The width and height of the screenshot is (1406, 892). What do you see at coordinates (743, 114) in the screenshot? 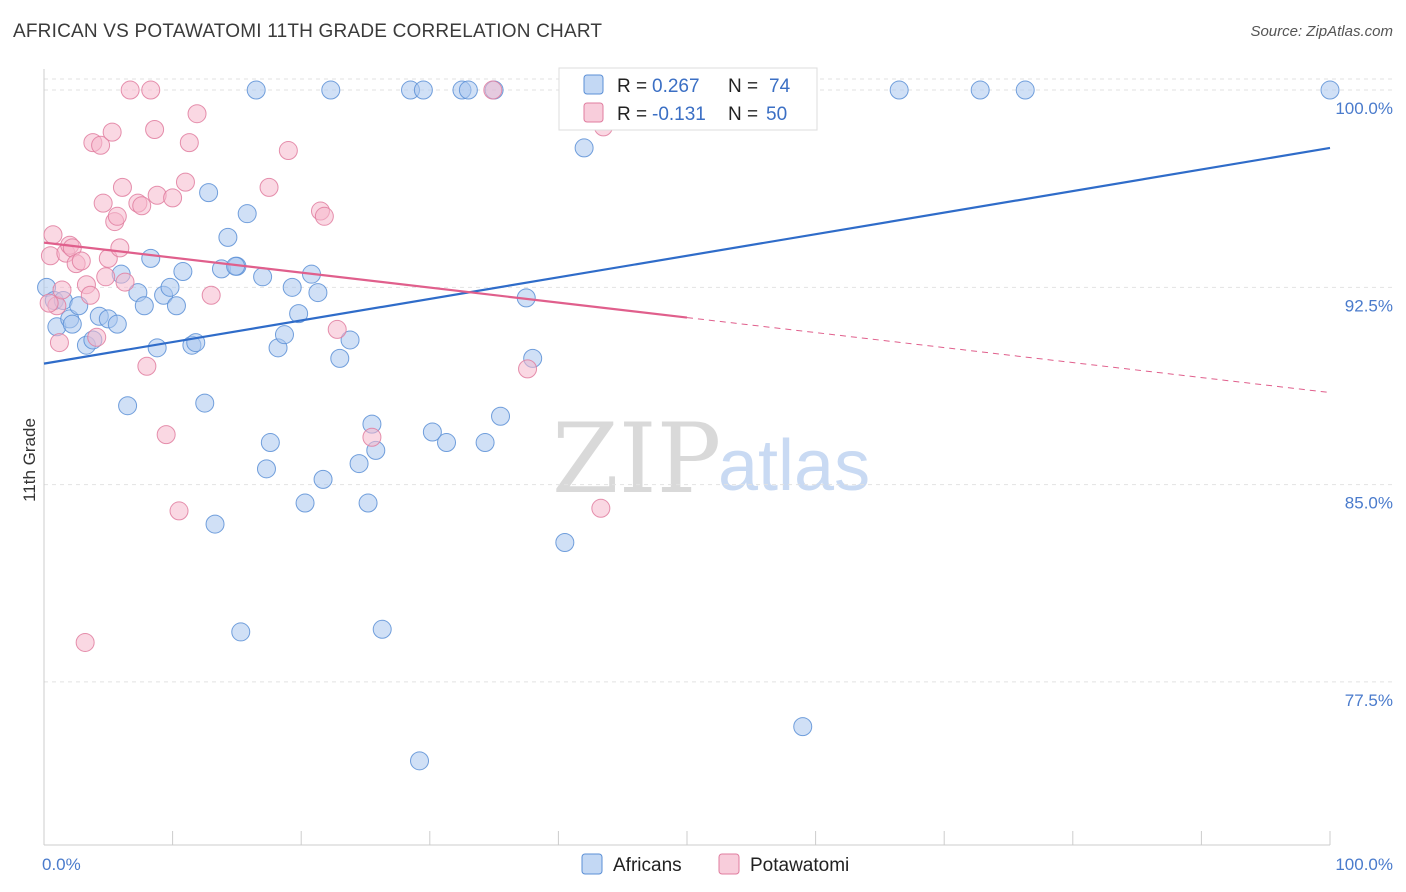
I see `legend-n-label-potawatomi: N =` at bounding box center [743, 114].